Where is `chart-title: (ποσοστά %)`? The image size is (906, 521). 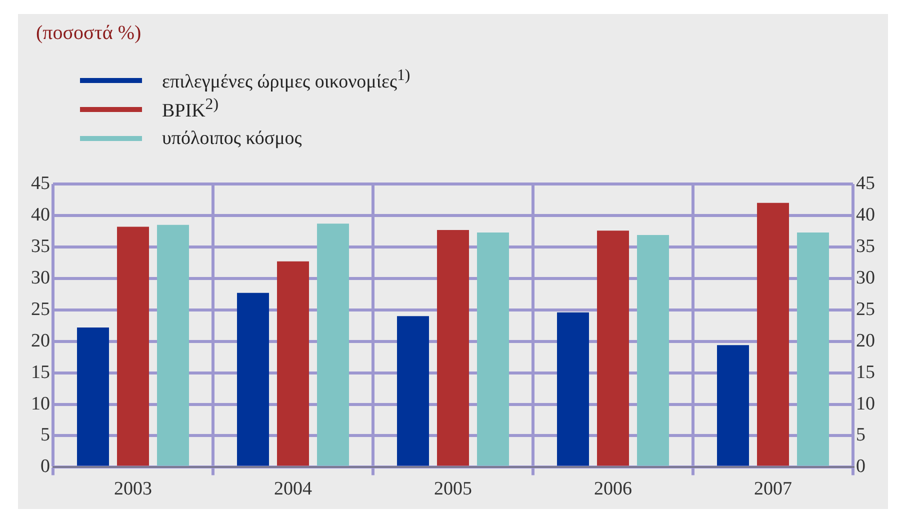 chart-title: (ποσοστά %) is located at coordinates (89, 33).